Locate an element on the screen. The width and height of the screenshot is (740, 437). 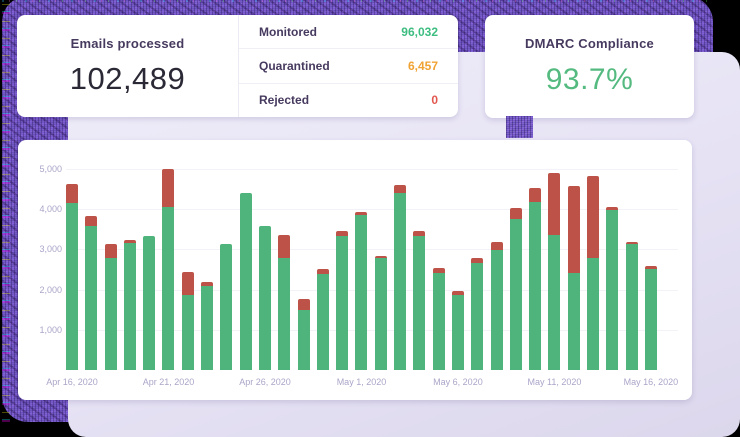
x-tick-label: May 1, 2020 is located at coordinates (361, 382).